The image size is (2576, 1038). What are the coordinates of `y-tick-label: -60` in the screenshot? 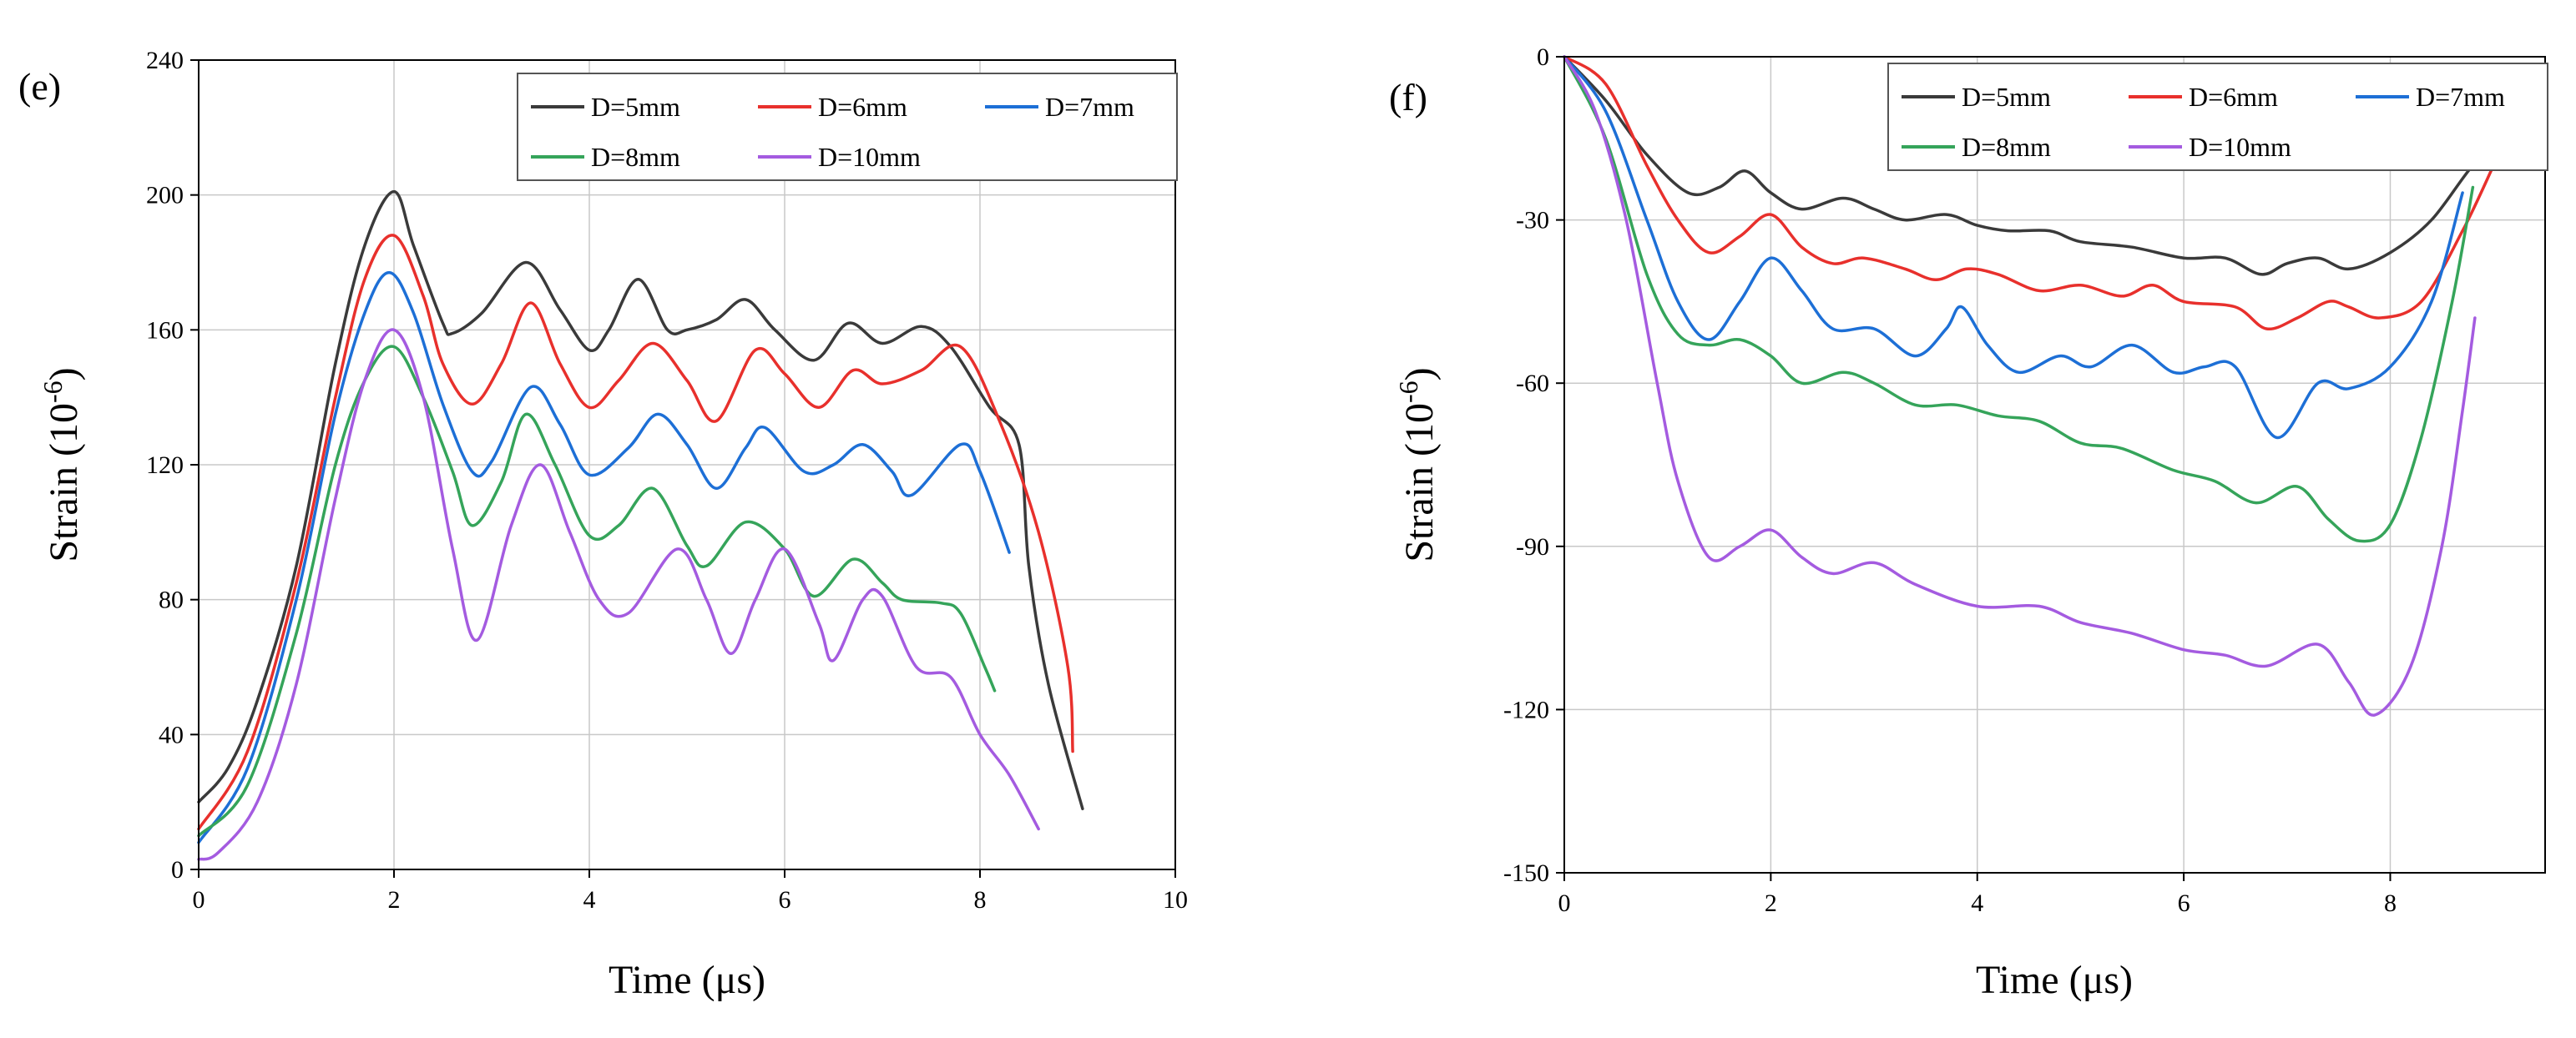 It's located at (1532, 383).